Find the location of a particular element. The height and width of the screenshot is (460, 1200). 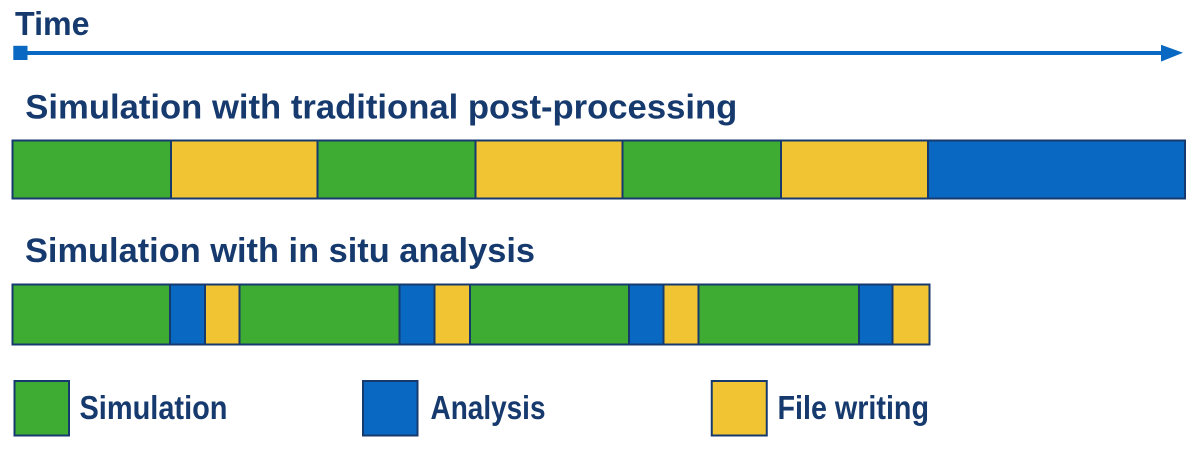

svg-text: Analysis is located at coordinates (488, 407).